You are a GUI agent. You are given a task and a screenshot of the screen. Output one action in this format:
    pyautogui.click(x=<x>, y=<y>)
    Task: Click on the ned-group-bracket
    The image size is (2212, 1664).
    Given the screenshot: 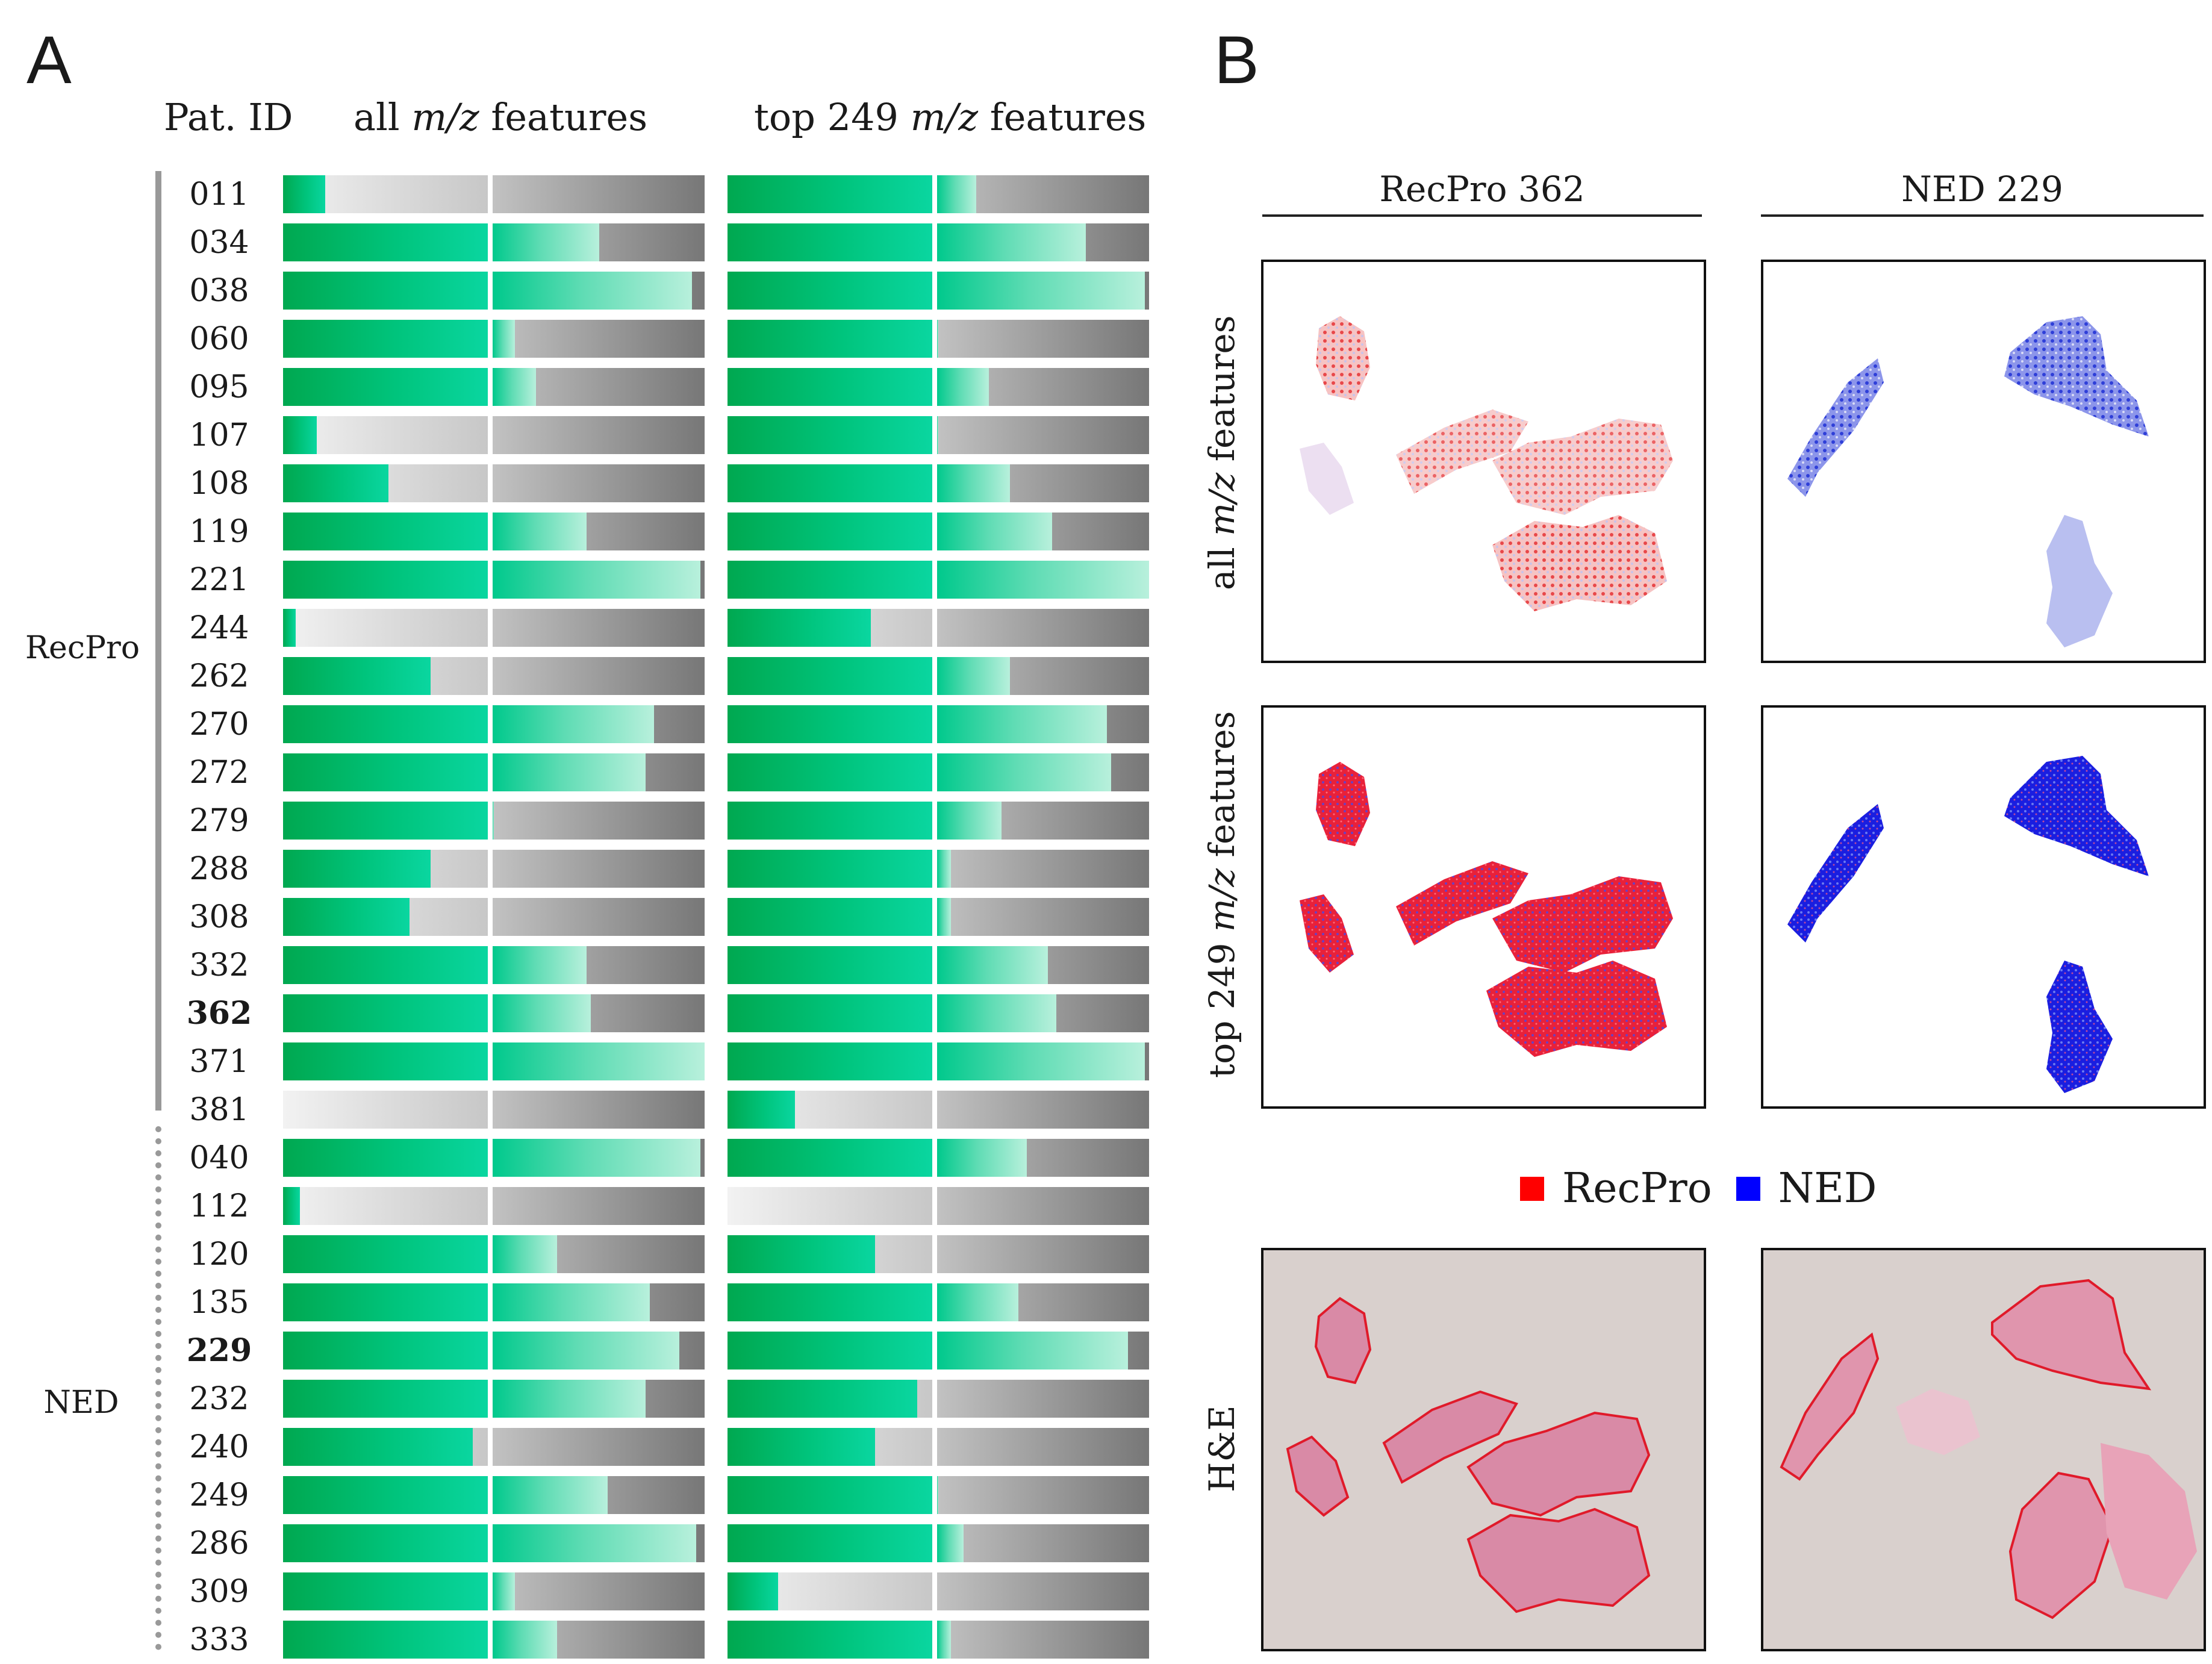 What is the action you would take?
    pyautogui.click(x=158, y=1388)
    